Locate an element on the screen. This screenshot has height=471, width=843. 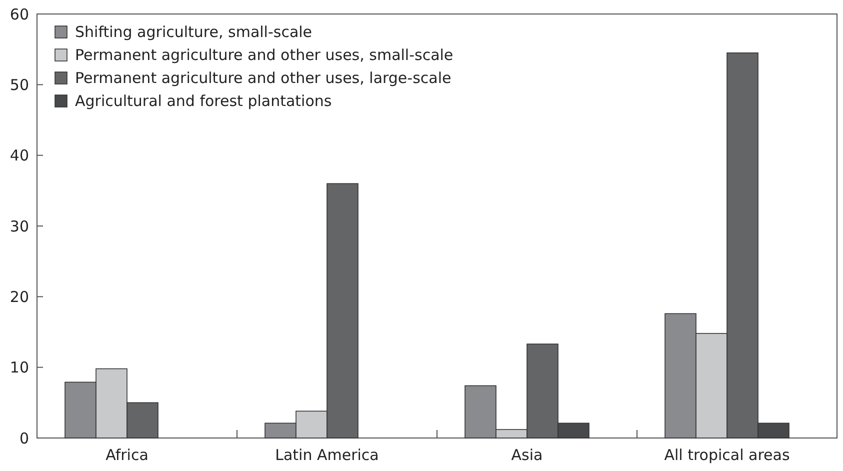
y-tick-label: 40 is located at coordinates (19, 155).